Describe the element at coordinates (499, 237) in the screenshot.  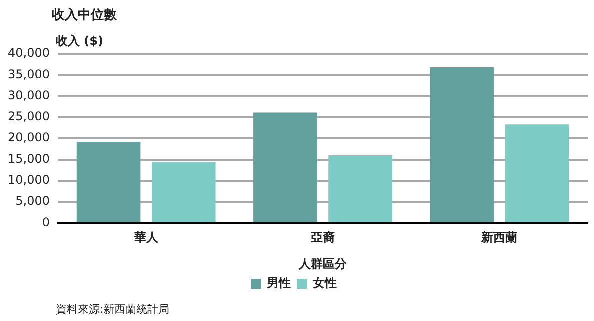
I see `x-tick-label: 新西蘭` at that location.